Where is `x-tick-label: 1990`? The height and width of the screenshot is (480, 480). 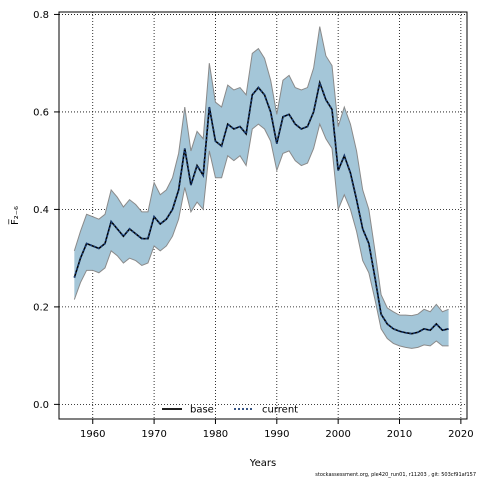
x-tick-label: 1990 is located at coordinates (276, 434).